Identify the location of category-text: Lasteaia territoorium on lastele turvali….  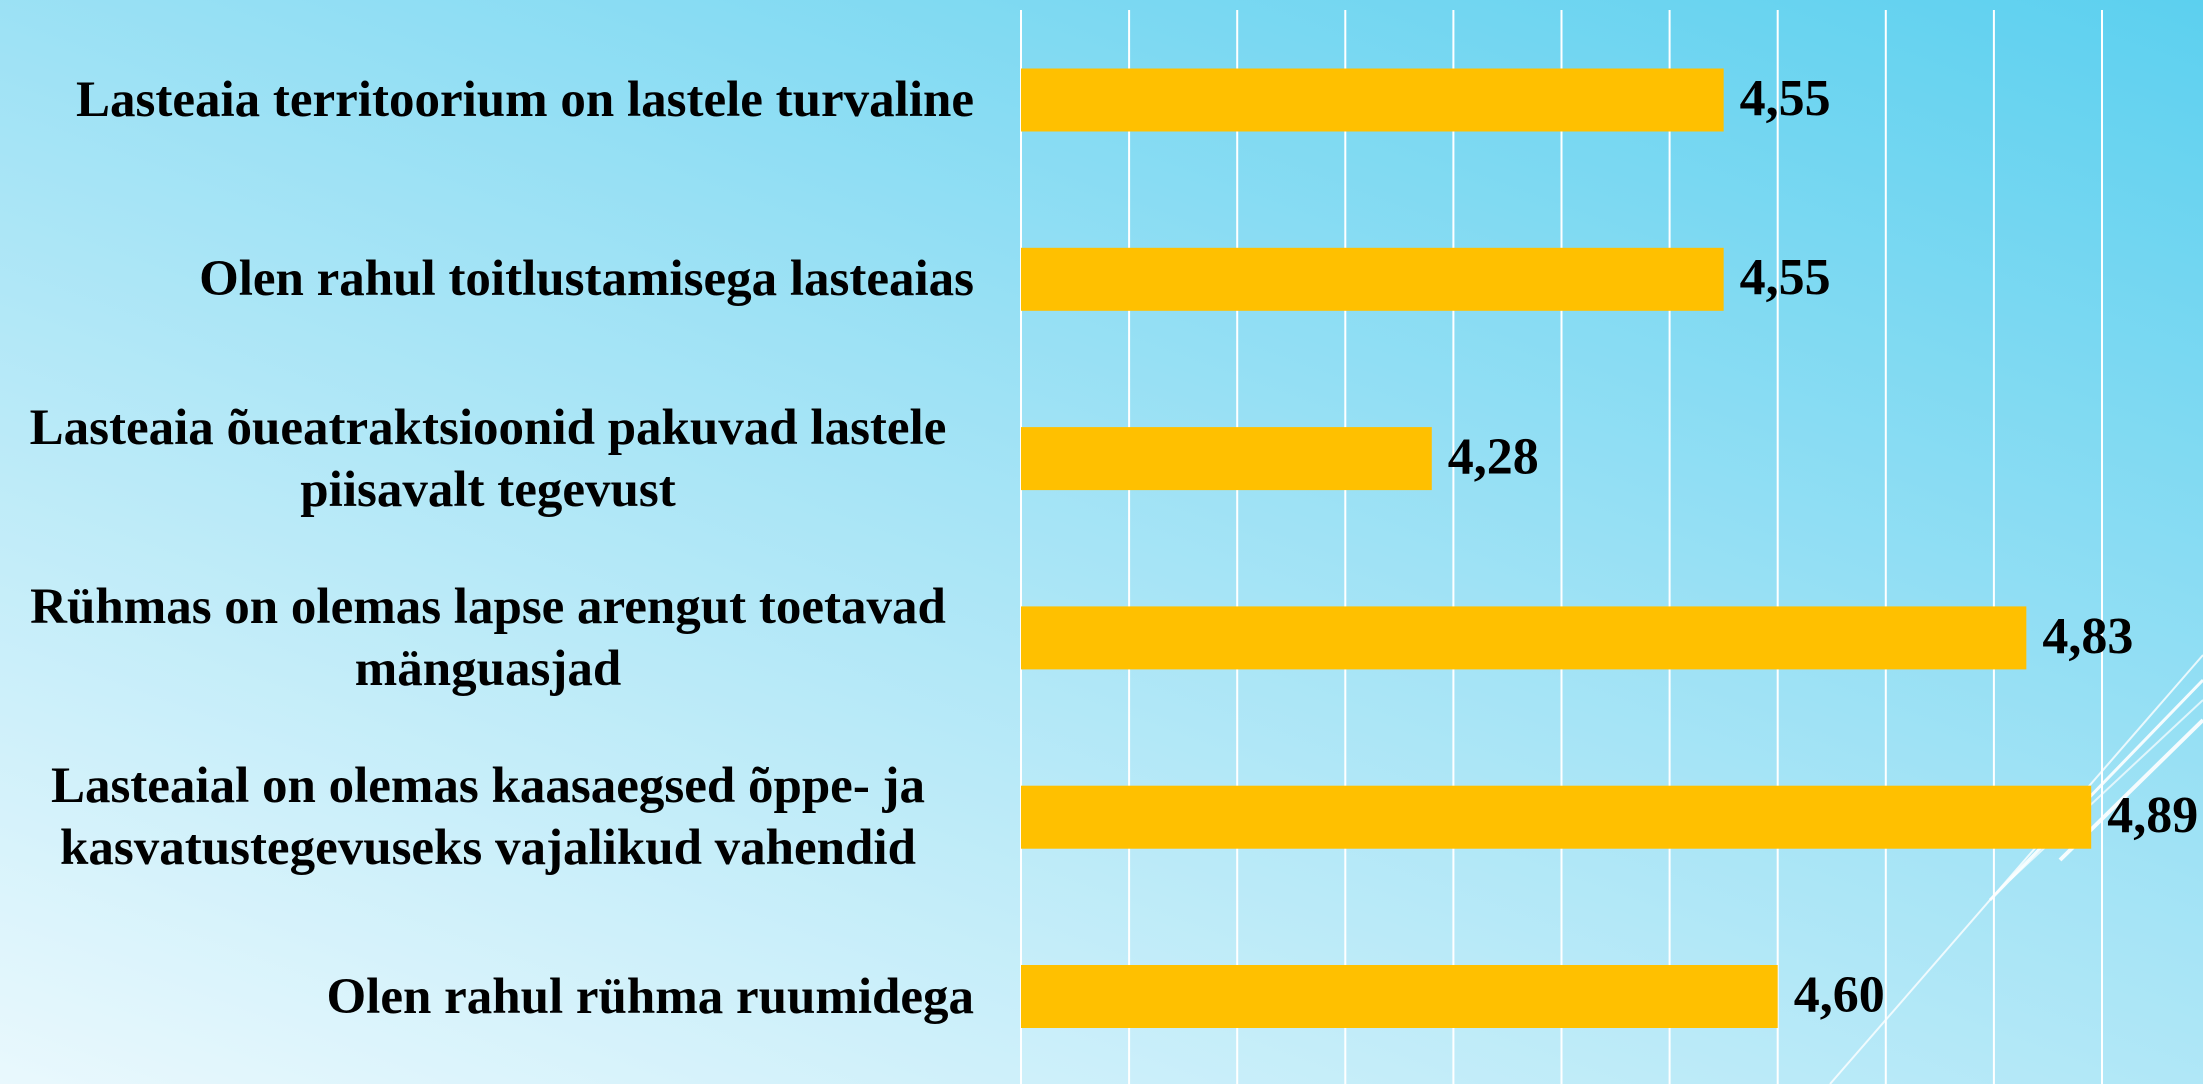
(525, 100).